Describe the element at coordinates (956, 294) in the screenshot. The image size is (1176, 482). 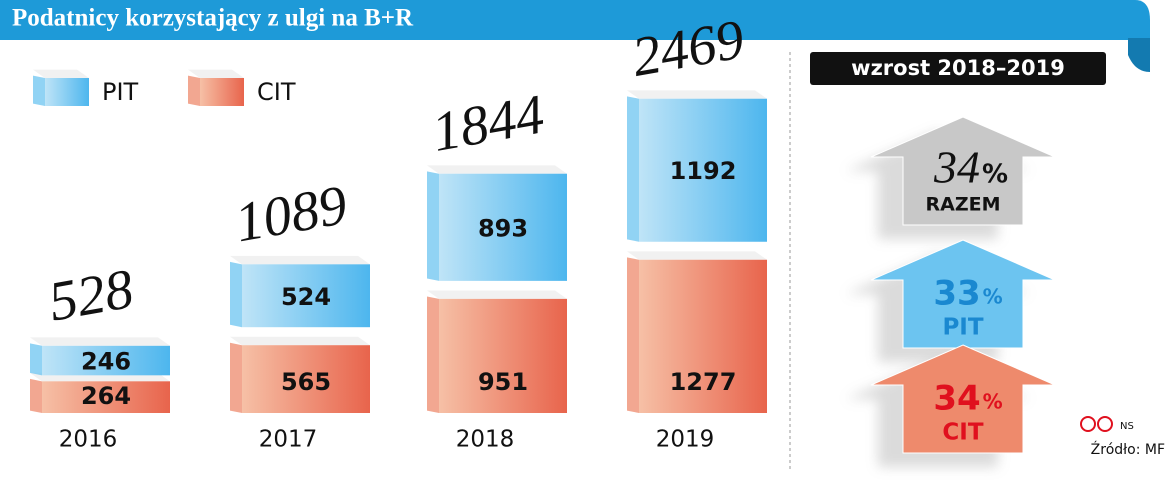
I see `growth-value: 33` at that location.